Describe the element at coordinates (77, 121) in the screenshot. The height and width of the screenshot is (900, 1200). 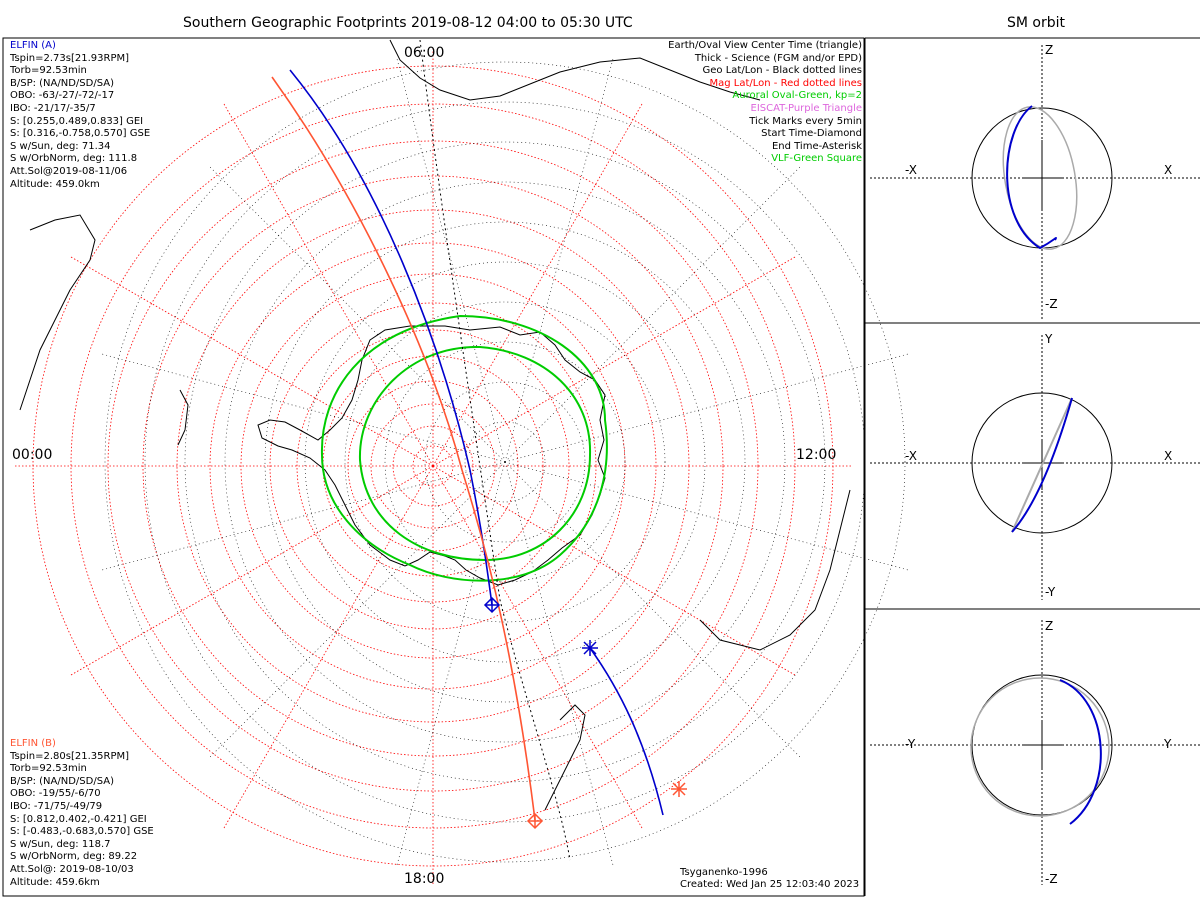
I see `elfin-a-line: S: [0.255,0.489,0.833] GEI` at that location.